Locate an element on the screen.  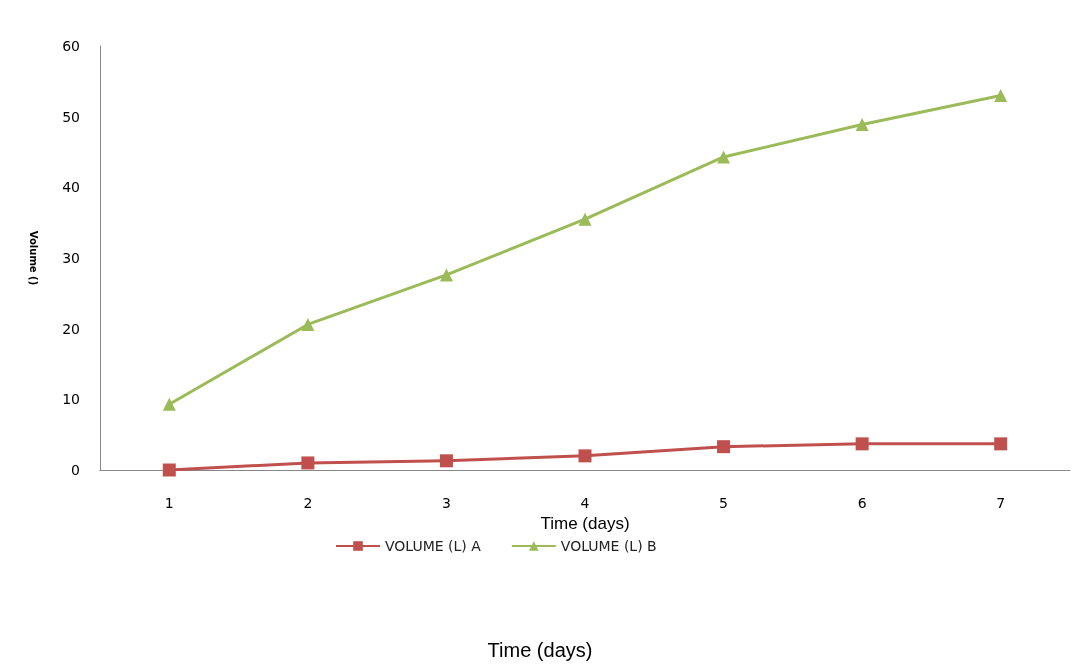
x-tick-label: 6 is located at coordinates (862, 503).